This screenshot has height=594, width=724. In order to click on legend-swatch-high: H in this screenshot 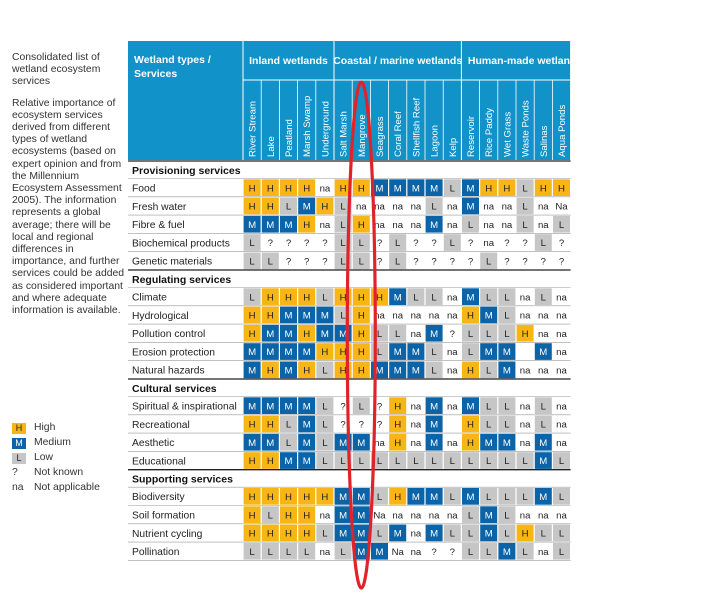, I will do `click(19, 428)`.